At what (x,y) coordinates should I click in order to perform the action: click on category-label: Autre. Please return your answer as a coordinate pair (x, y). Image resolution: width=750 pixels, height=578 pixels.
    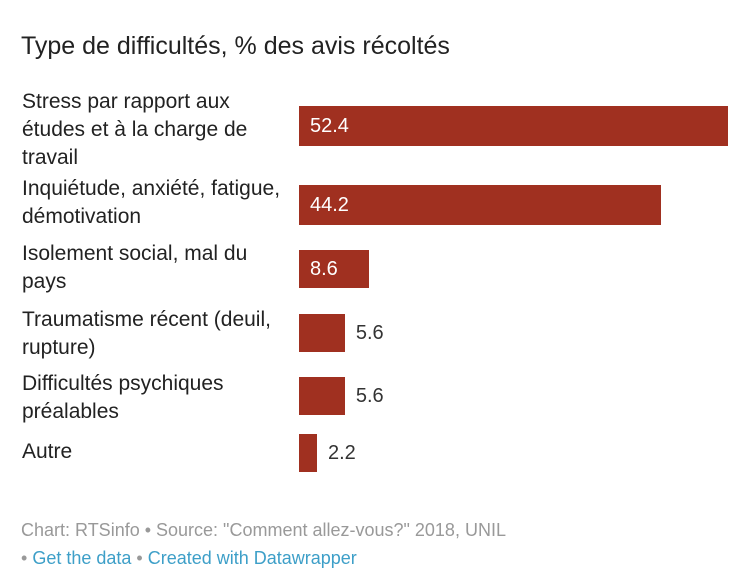
    Looking at the image, I should click on (47, 451).